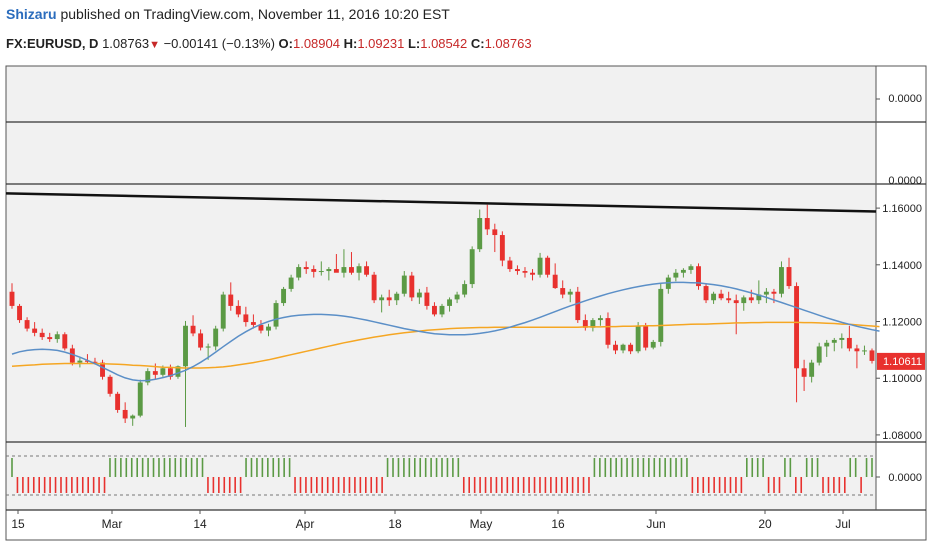  What do you see at coordinates (52, 43) in the screenshot?
I see `symbol-label: FX:EURUSD, D` at bounding box center [52, 43].